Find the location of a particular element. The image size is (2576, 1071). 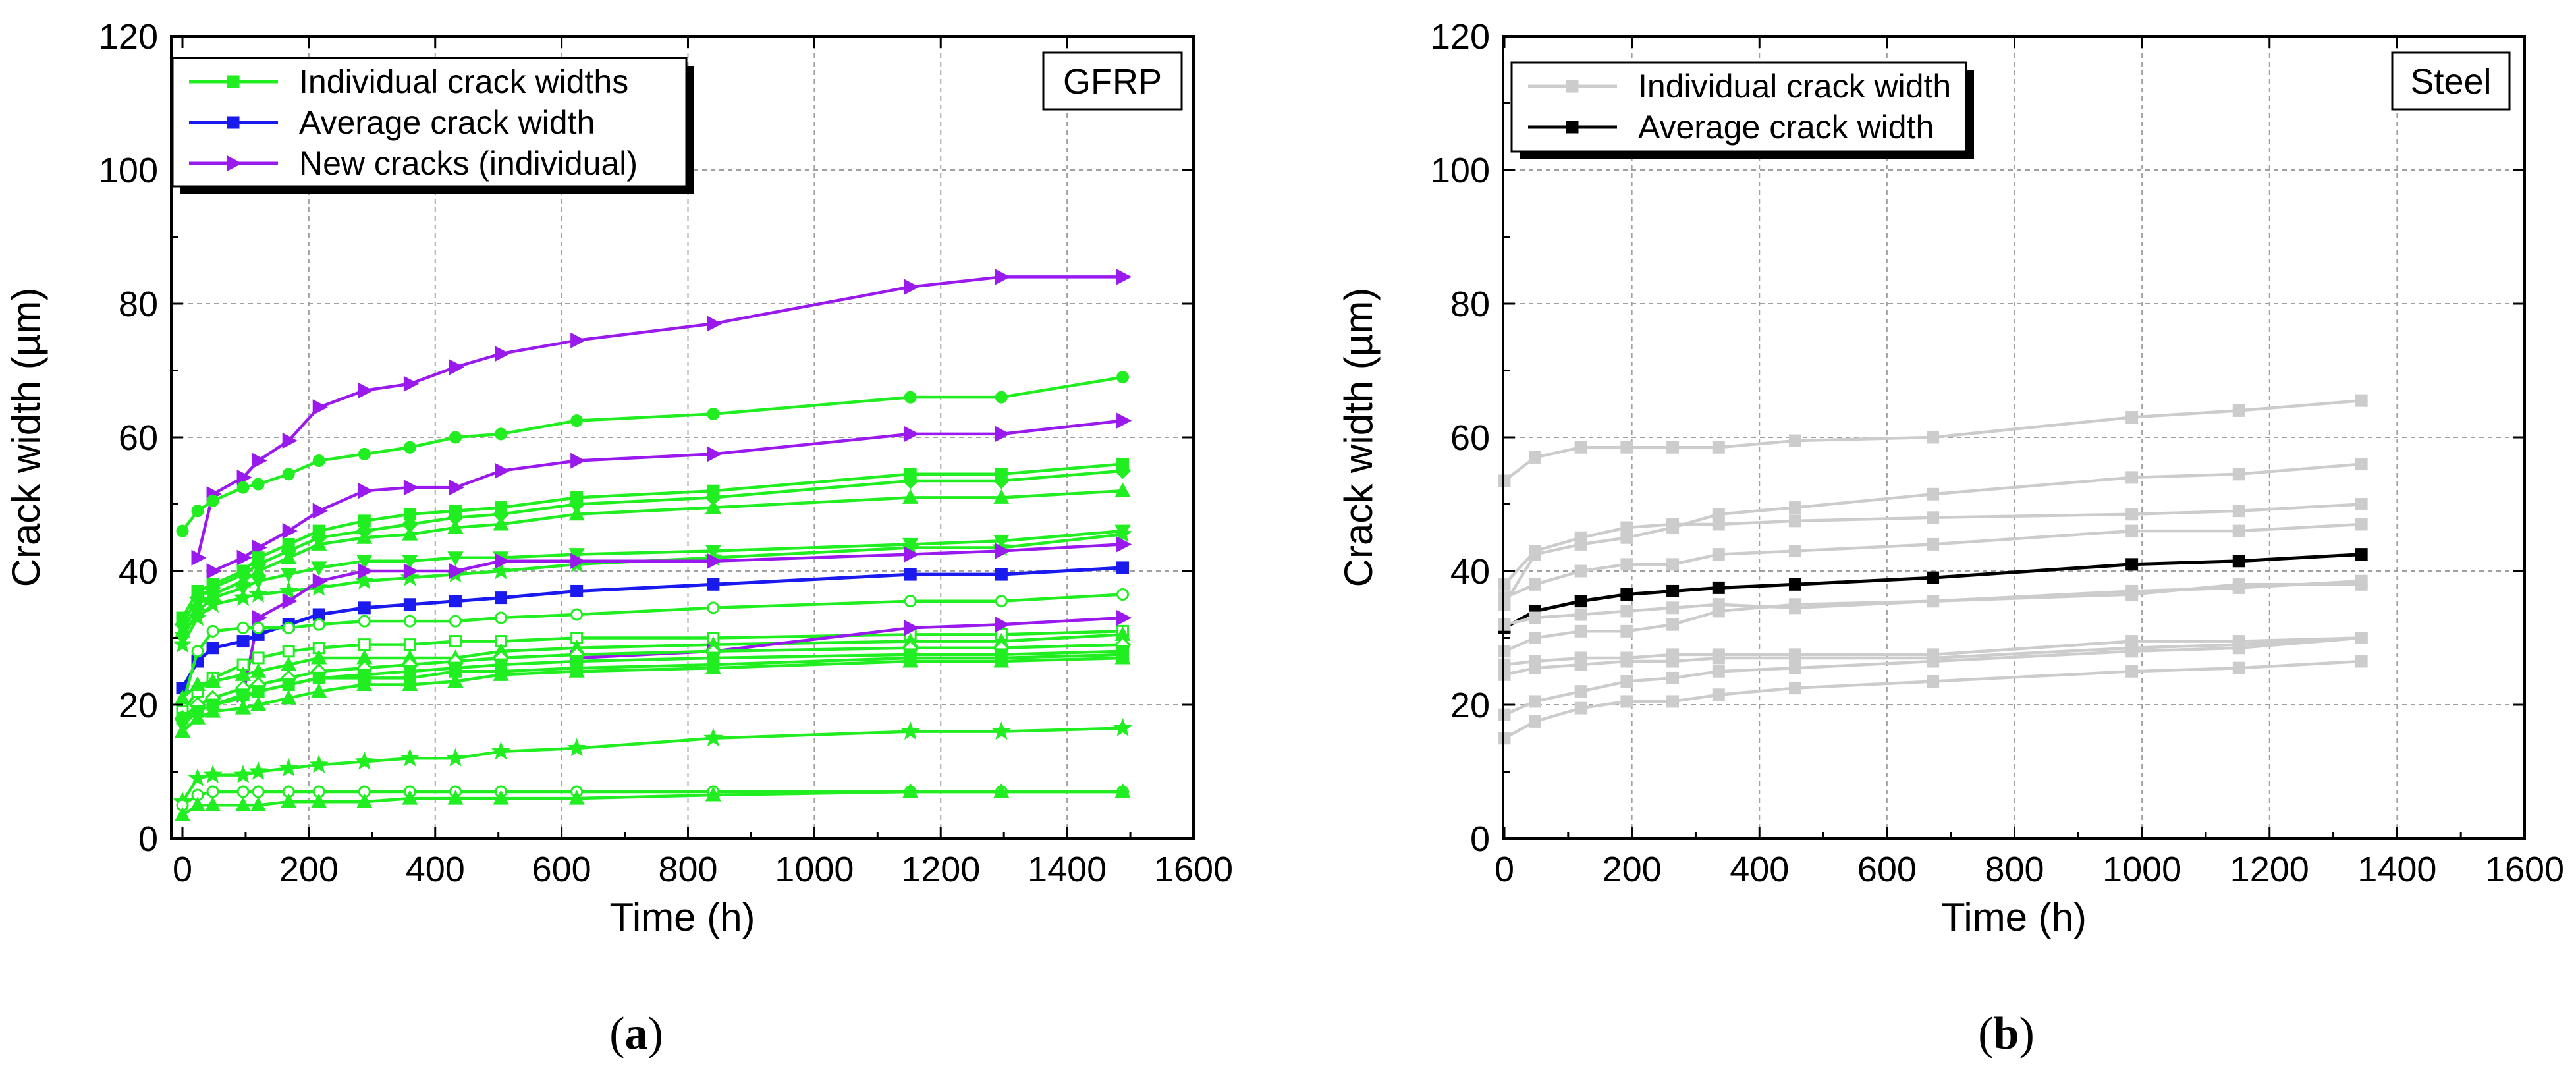

x-tick-label: 800 is located at coordinates (687, 869).